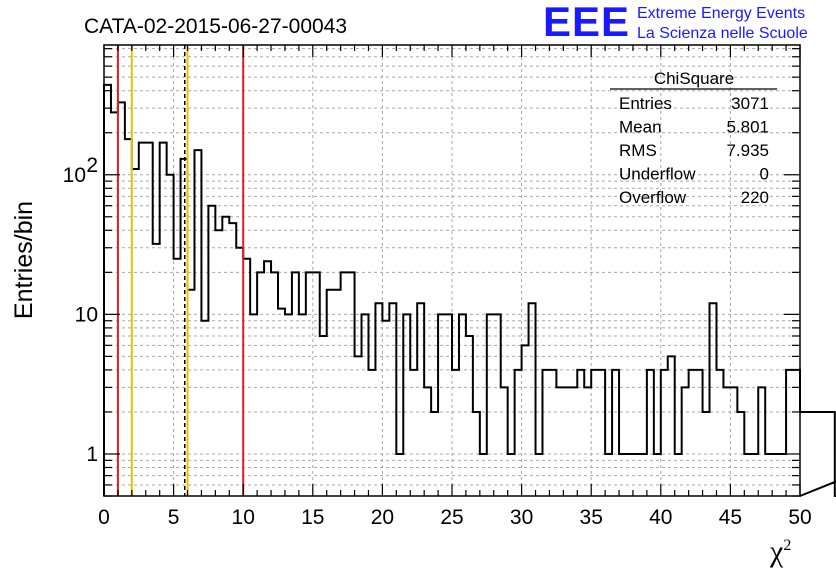 Image resolution: width=836 pixels, height=572 pixels. I want to click on x-axis-symbol: χ, so click(777, 551).